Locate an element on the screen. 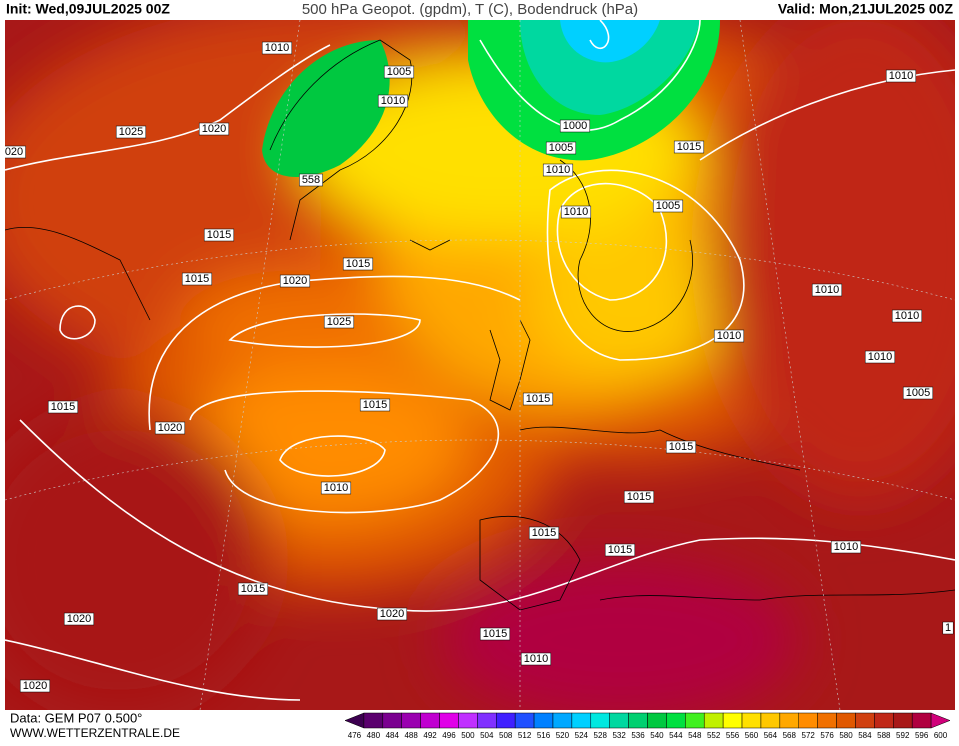 The height and width of the screenshot is (746, 959). colorbar-label: 544 is located at coordinates (676, 735).